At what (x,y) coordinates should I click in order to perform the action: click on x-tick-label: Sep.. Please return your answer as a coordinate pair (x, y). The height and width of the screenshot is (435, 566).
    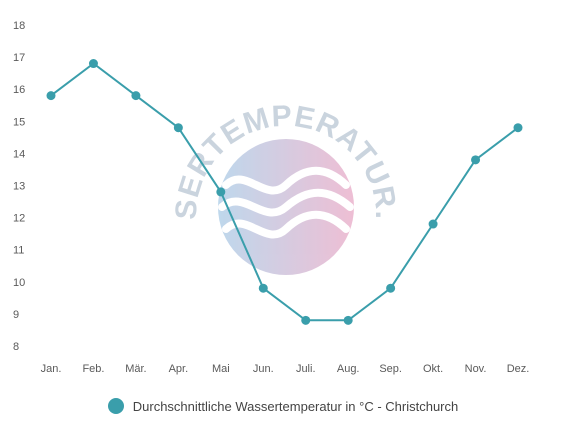
    Looking at the image, I should click on (390, 369).